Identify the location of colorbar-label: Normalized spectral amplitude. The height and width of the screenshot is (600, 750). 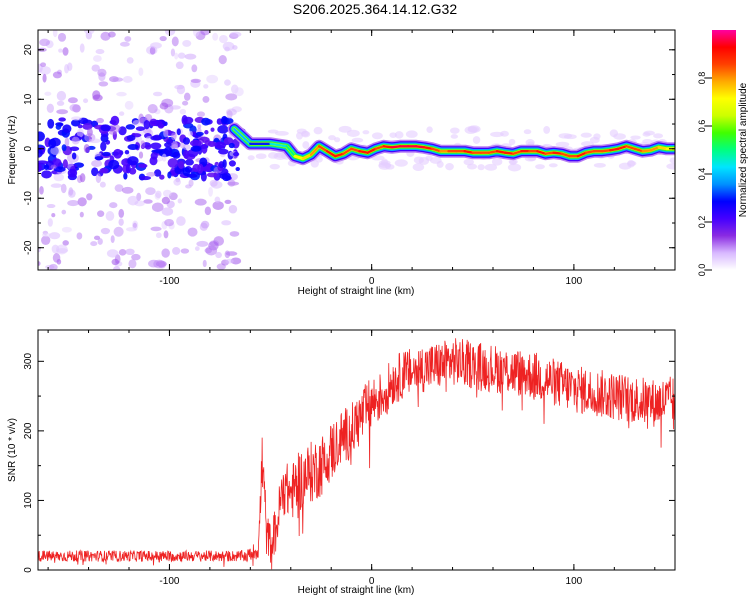
(743, 149).